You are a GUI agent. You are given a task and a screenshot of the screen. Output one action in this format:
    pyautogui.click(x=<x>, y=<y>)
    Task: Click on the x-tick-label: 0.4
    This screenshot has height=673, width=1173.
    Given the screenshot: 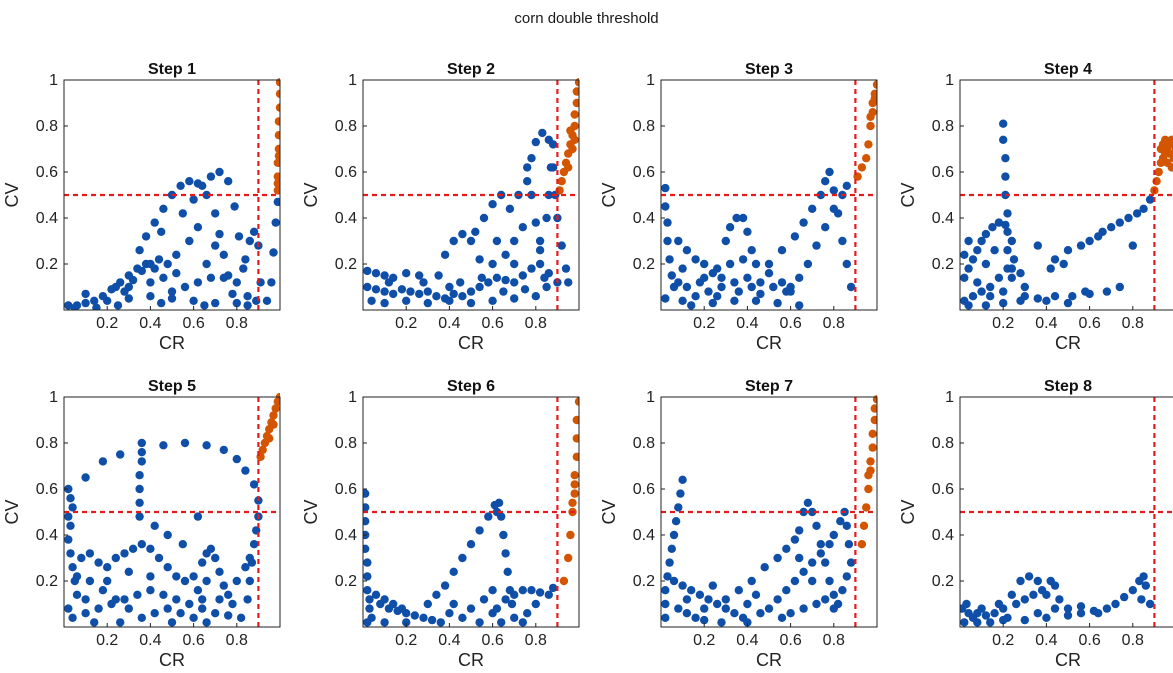 What is the action you would take?
    pyautogui.click(x=150, y=323)
    